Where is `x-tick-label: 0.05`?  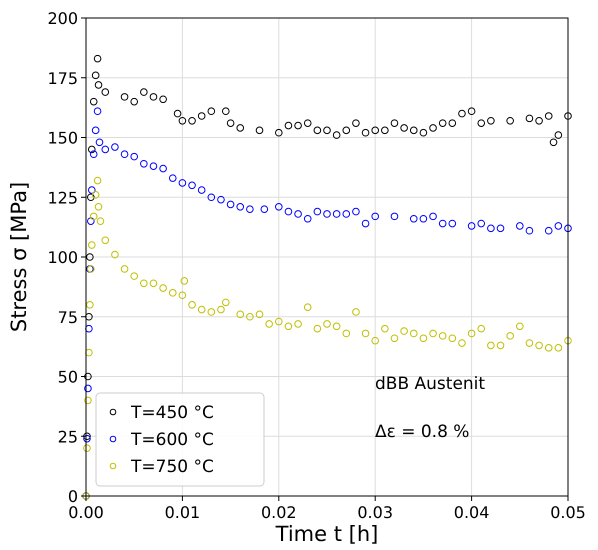
x-tick-label: 0.05 is located at coordinates (568, 512).